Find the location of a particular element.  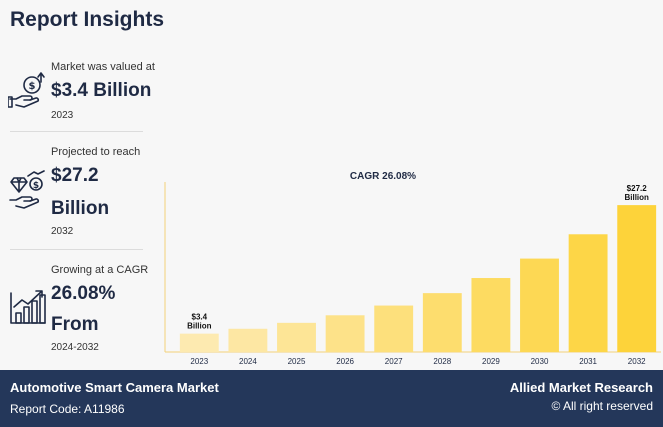

chart-title: CAGR 26.08% is located at coordinates (383, 176).